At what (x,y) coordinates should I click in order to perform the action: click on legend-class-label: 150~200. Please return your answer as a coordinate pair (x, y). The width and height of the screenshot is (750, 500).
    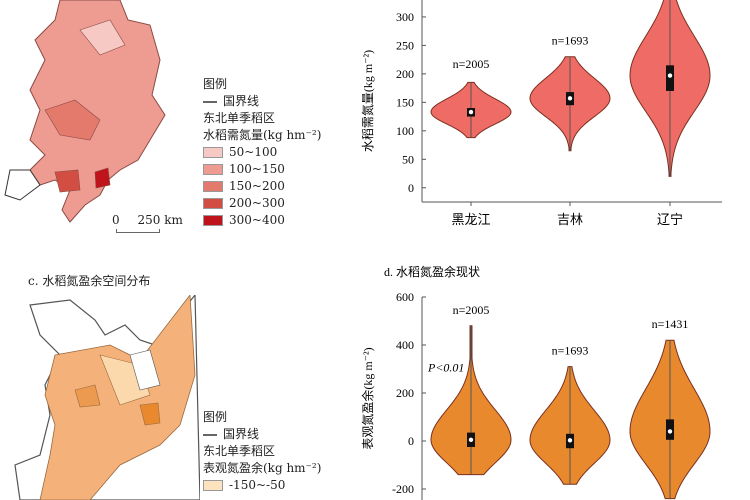
    Looking at the image, I should click on (257, 186).